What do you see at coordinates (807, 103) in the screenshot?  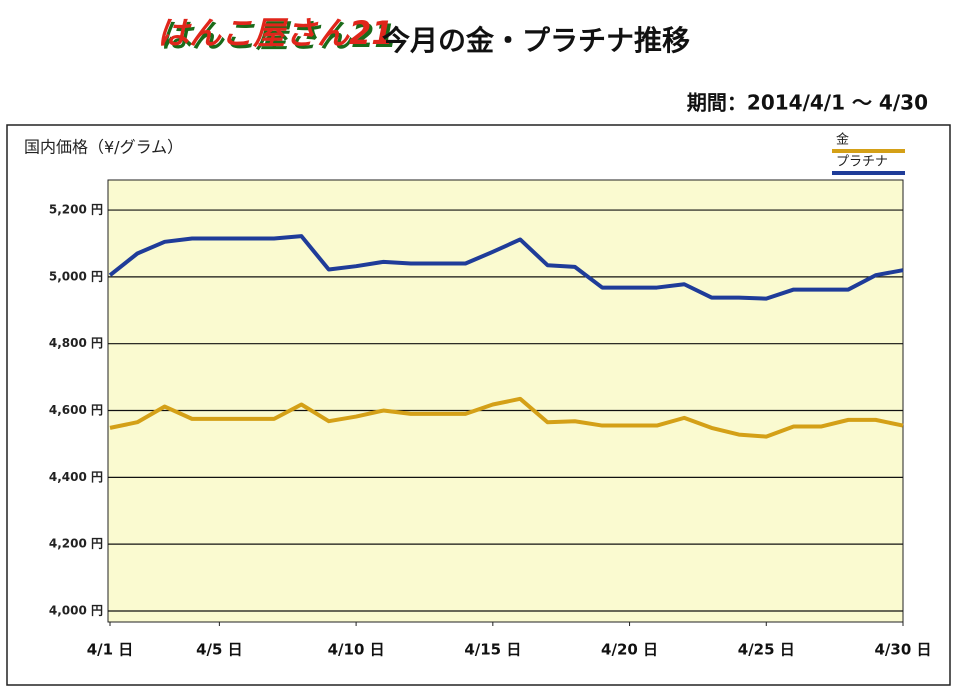 I see `period: 期間：2014/4/1 〜 4/30` at bounding box center [807, 103].